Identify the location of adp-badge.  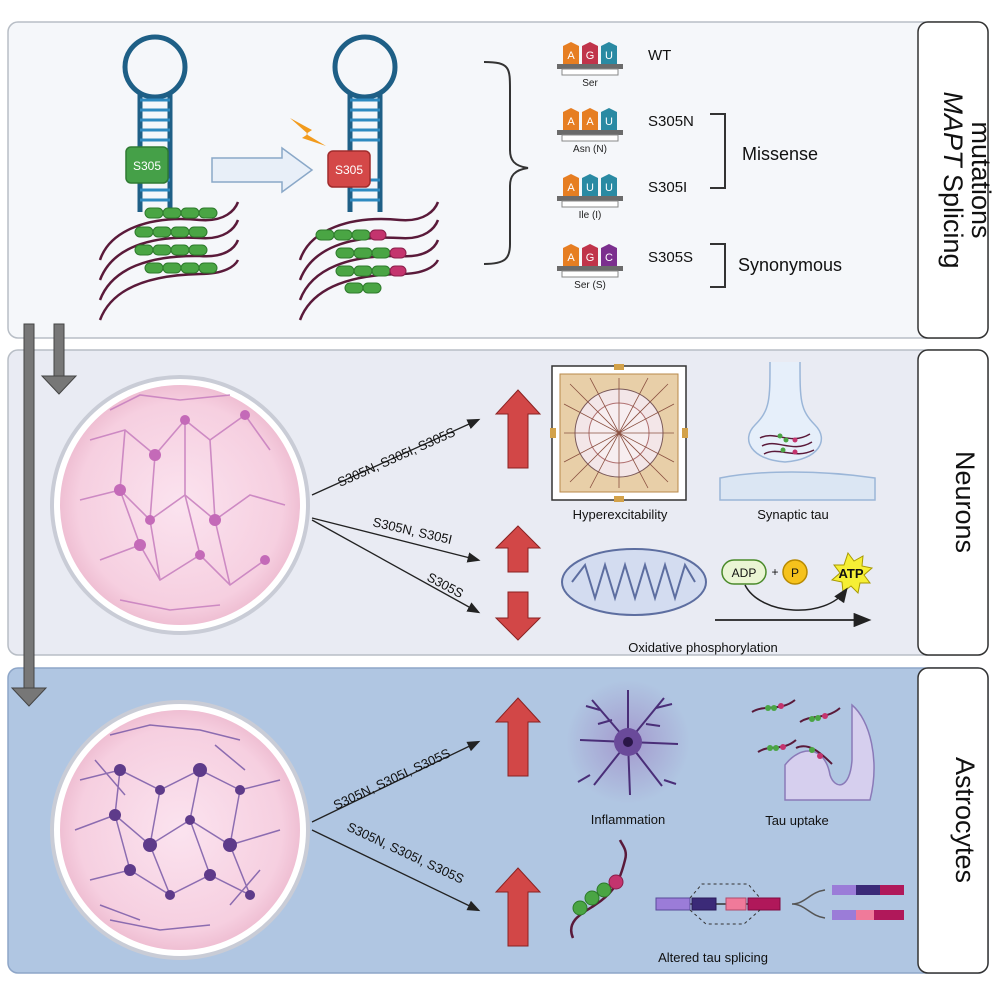
(744, 572).